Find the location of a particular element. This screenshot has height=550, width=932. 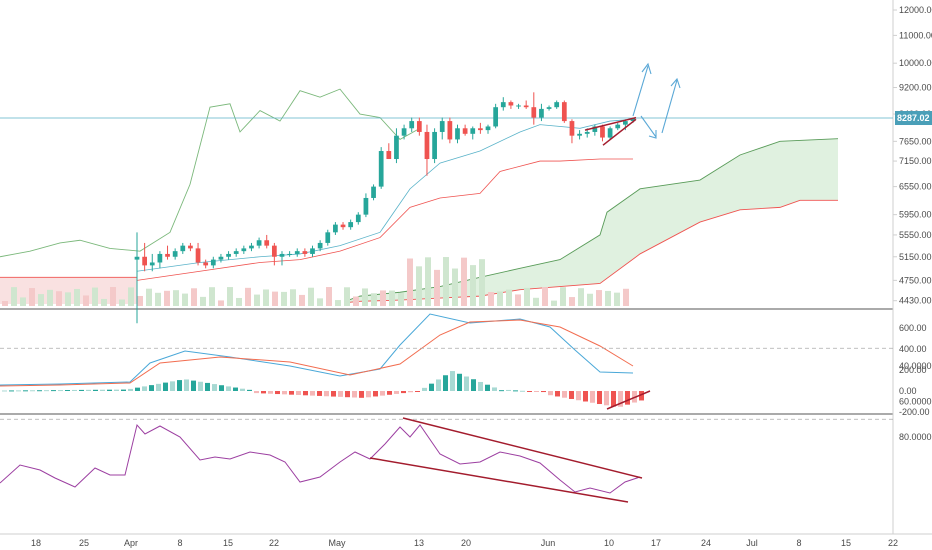

drawings is located at coordinates (632, 104).